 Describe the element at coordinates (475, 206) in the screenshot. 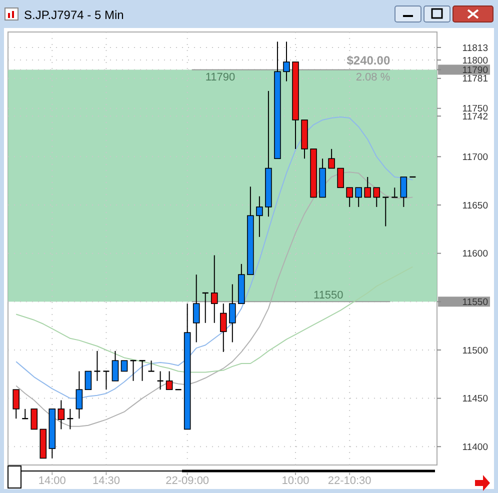

I see `y-tick-label: 11650` at that location.